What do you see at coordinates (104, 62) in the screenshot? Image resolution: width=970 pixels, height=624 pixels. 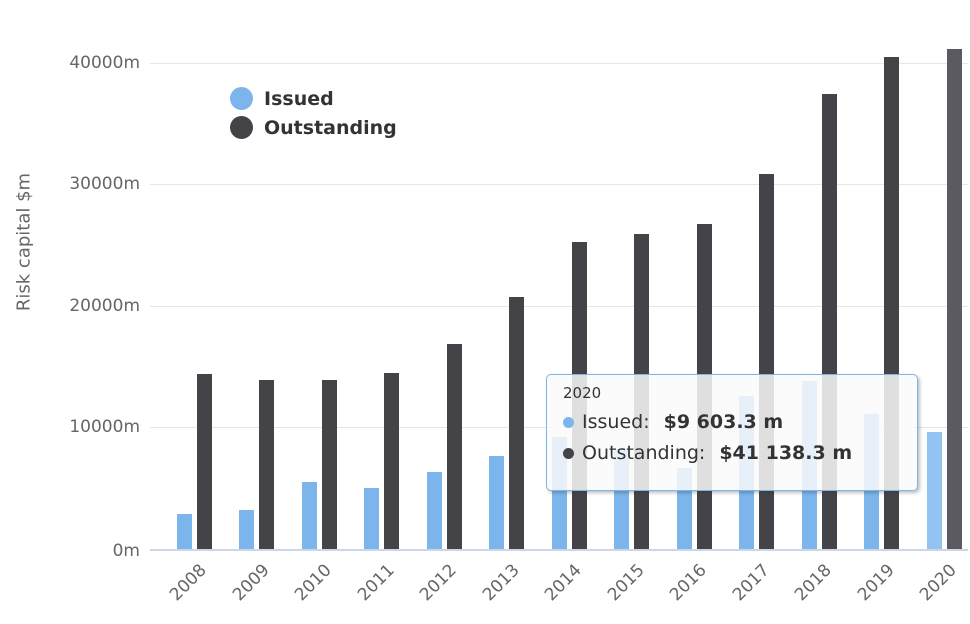 I see `y-axis-label-40000m: 40000m` at bounding box center [104, 62].